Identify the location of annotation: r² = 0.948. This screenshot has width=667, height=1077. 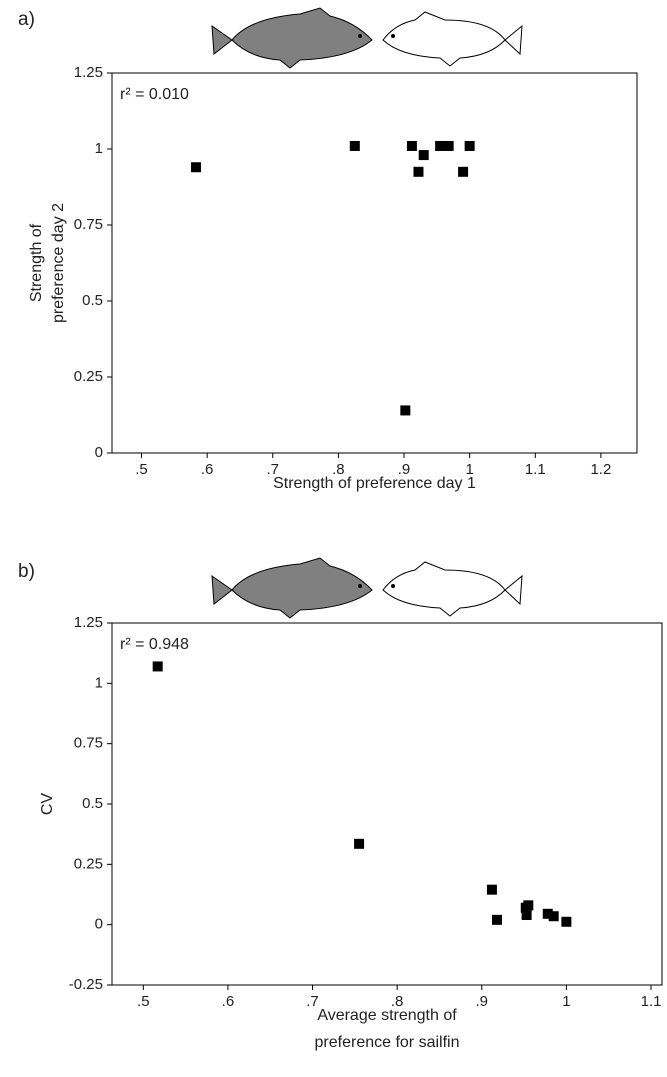
(154, 644).